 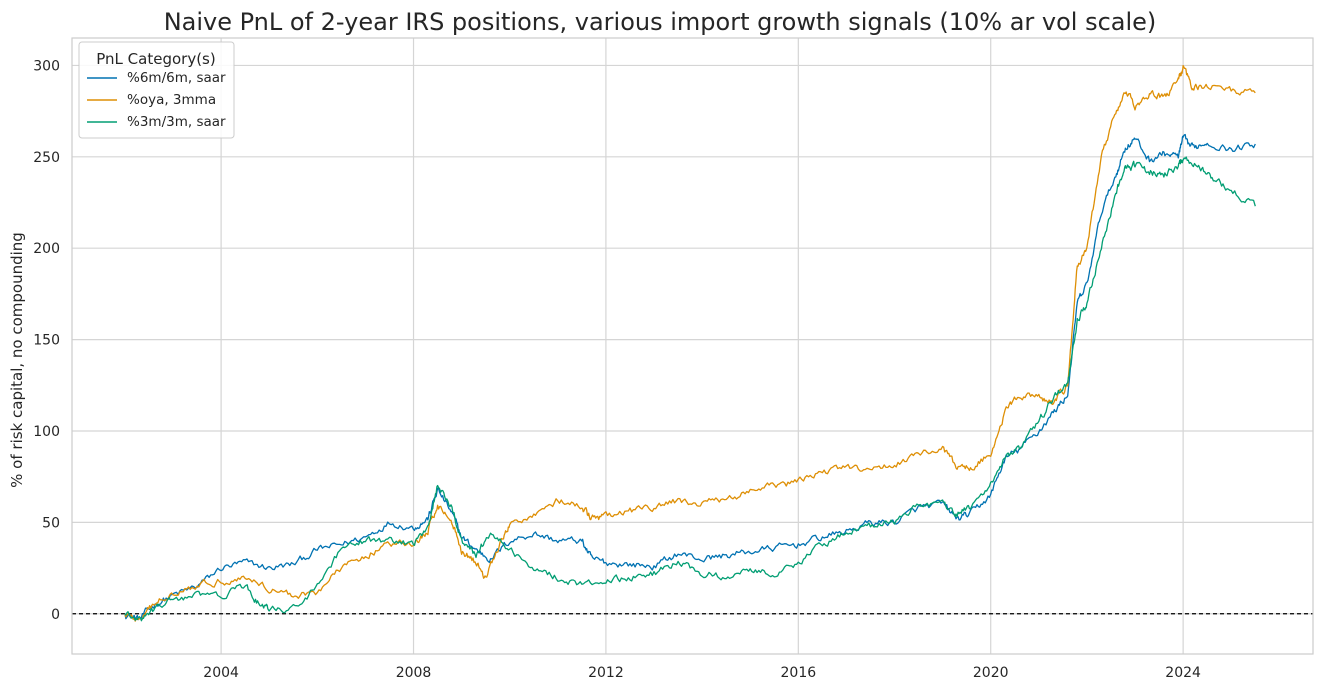 I want to click on y-axis-label: % of risk capital, no compounding, so click(x=17, y=360).